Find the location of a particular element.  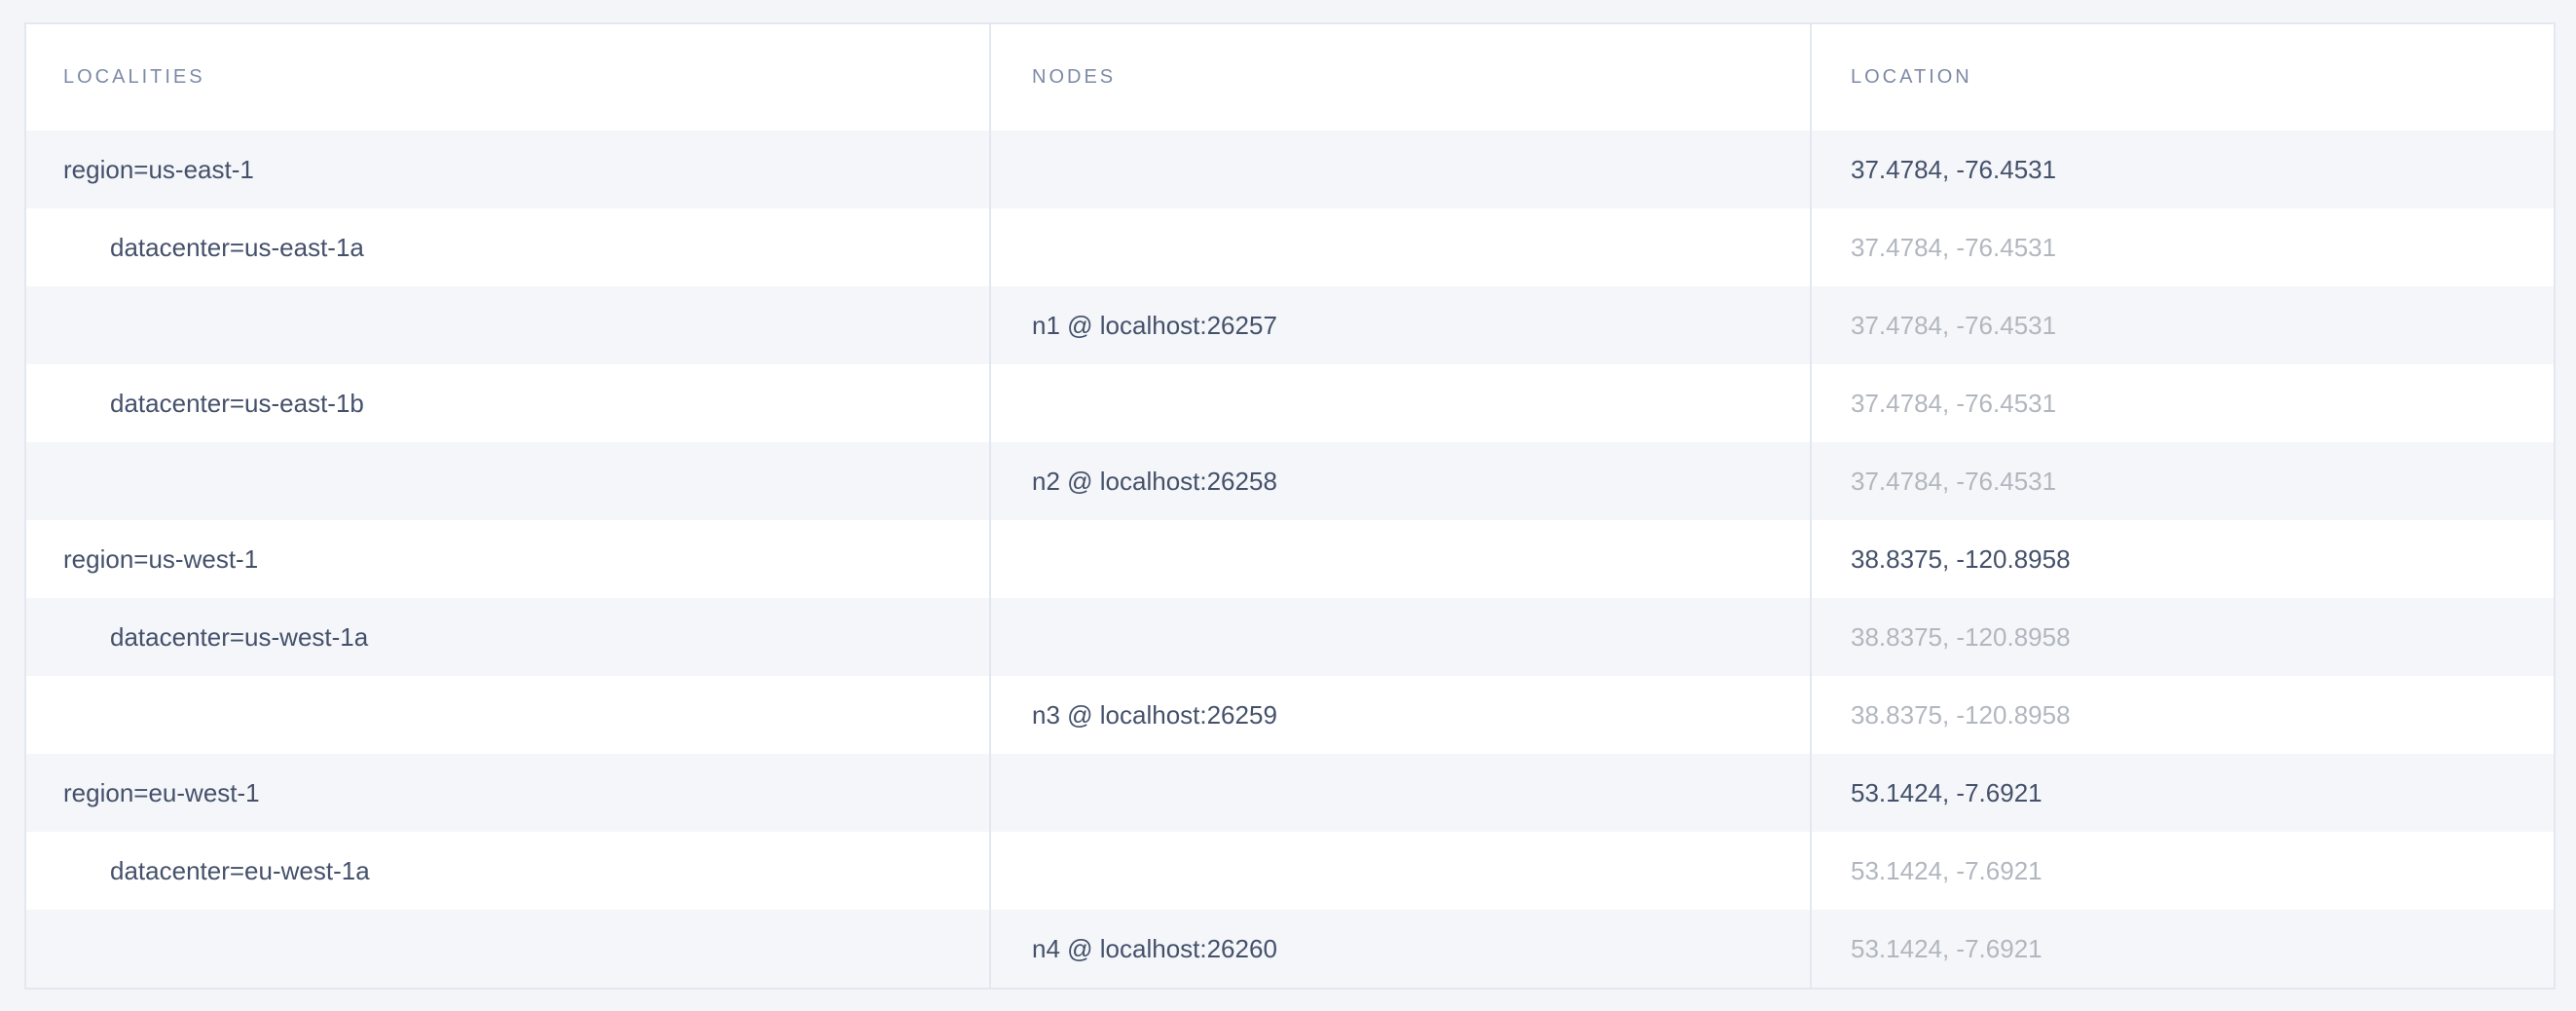

nodes-cell: n4 @ localhost:26260 is located at coordinates (1401, 949).